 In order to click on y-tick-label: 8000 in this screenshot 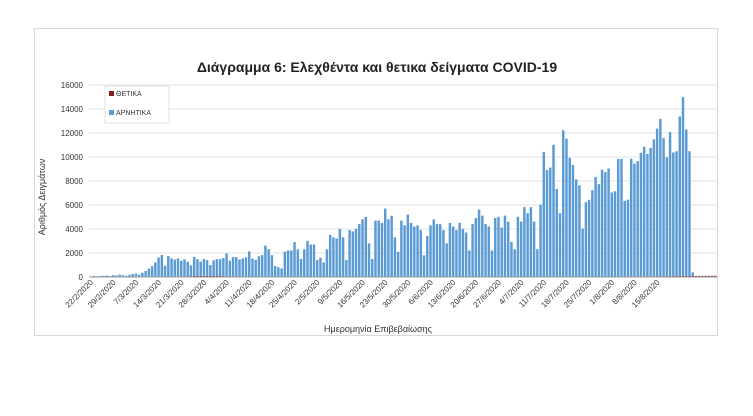, I will do `click(74, 181)`.